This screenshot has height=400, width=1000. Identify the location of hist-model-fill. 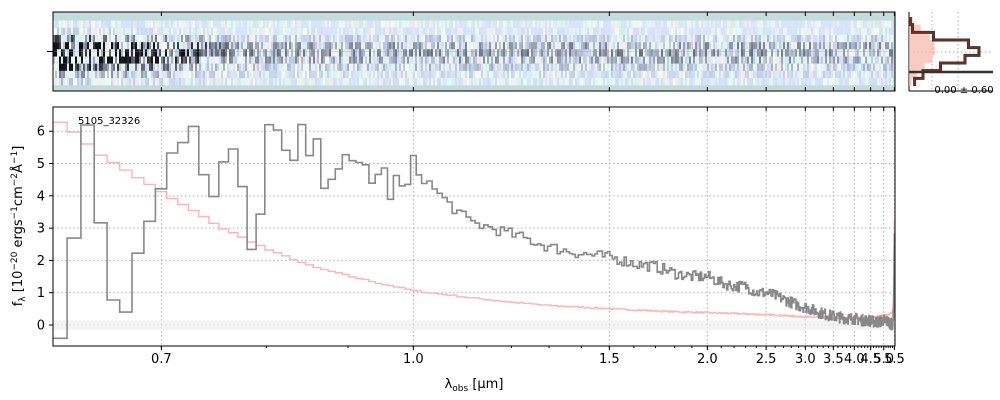
(922, 51).